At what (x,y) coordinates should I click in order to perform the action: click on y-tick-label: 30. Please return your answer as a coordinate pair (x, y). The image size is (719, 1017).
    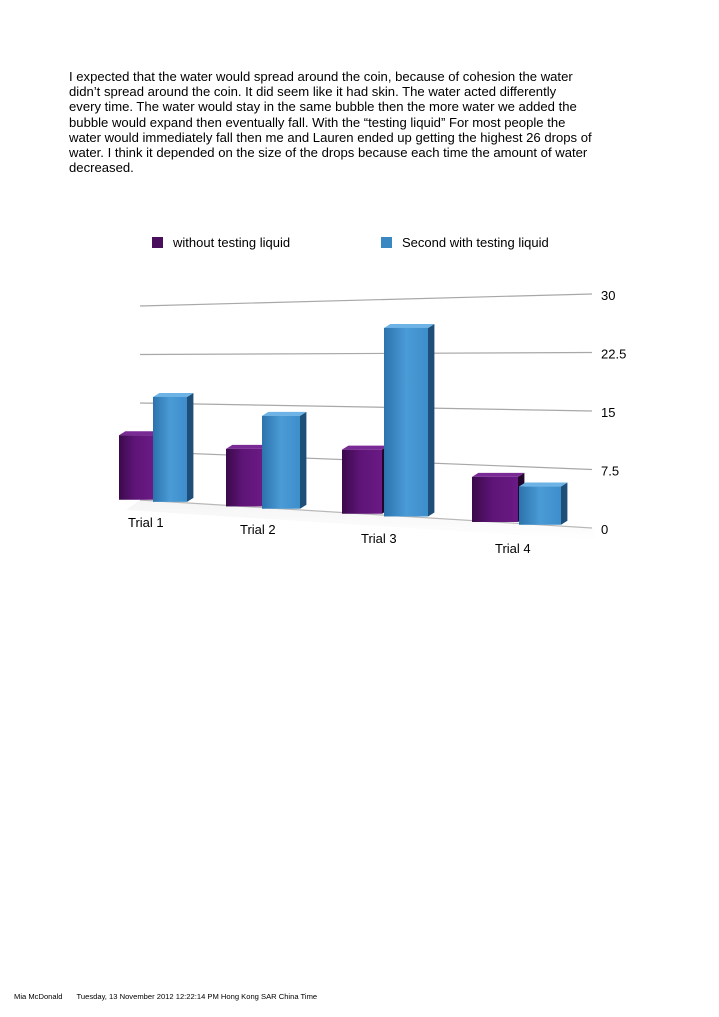
    Looking at the image, I should click on (608, 295).